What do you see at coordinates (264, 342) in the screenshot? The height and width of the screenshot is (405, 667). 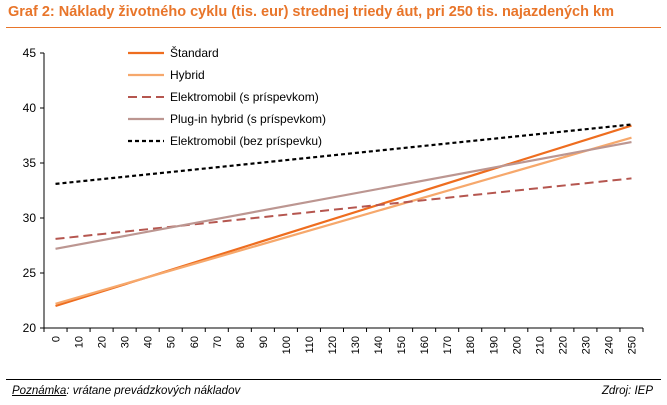 I see `x-tick-label: 90` at bounding box center [264, 342].